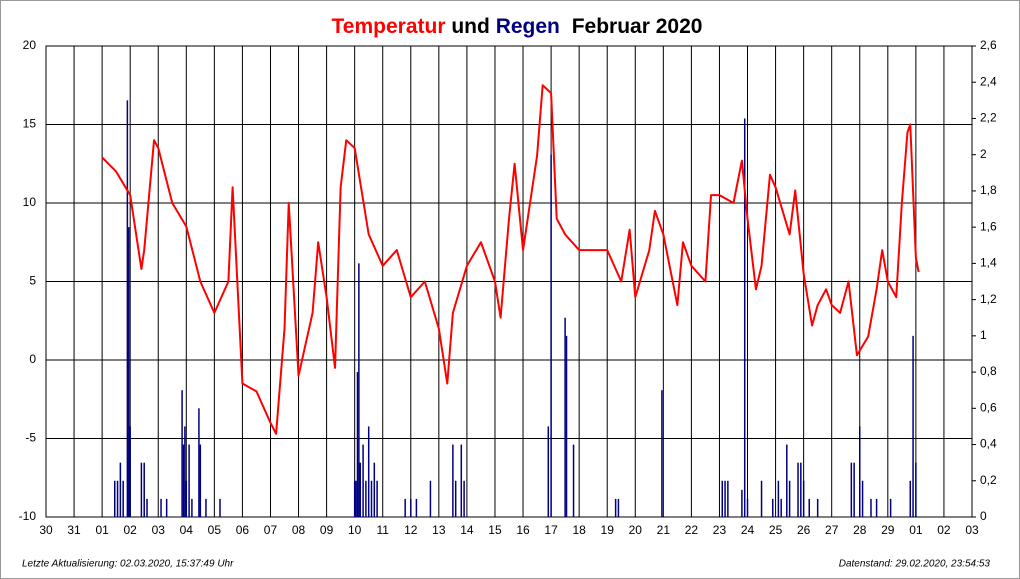  I want to click on x-tick-label: 26, so click(804, 530).